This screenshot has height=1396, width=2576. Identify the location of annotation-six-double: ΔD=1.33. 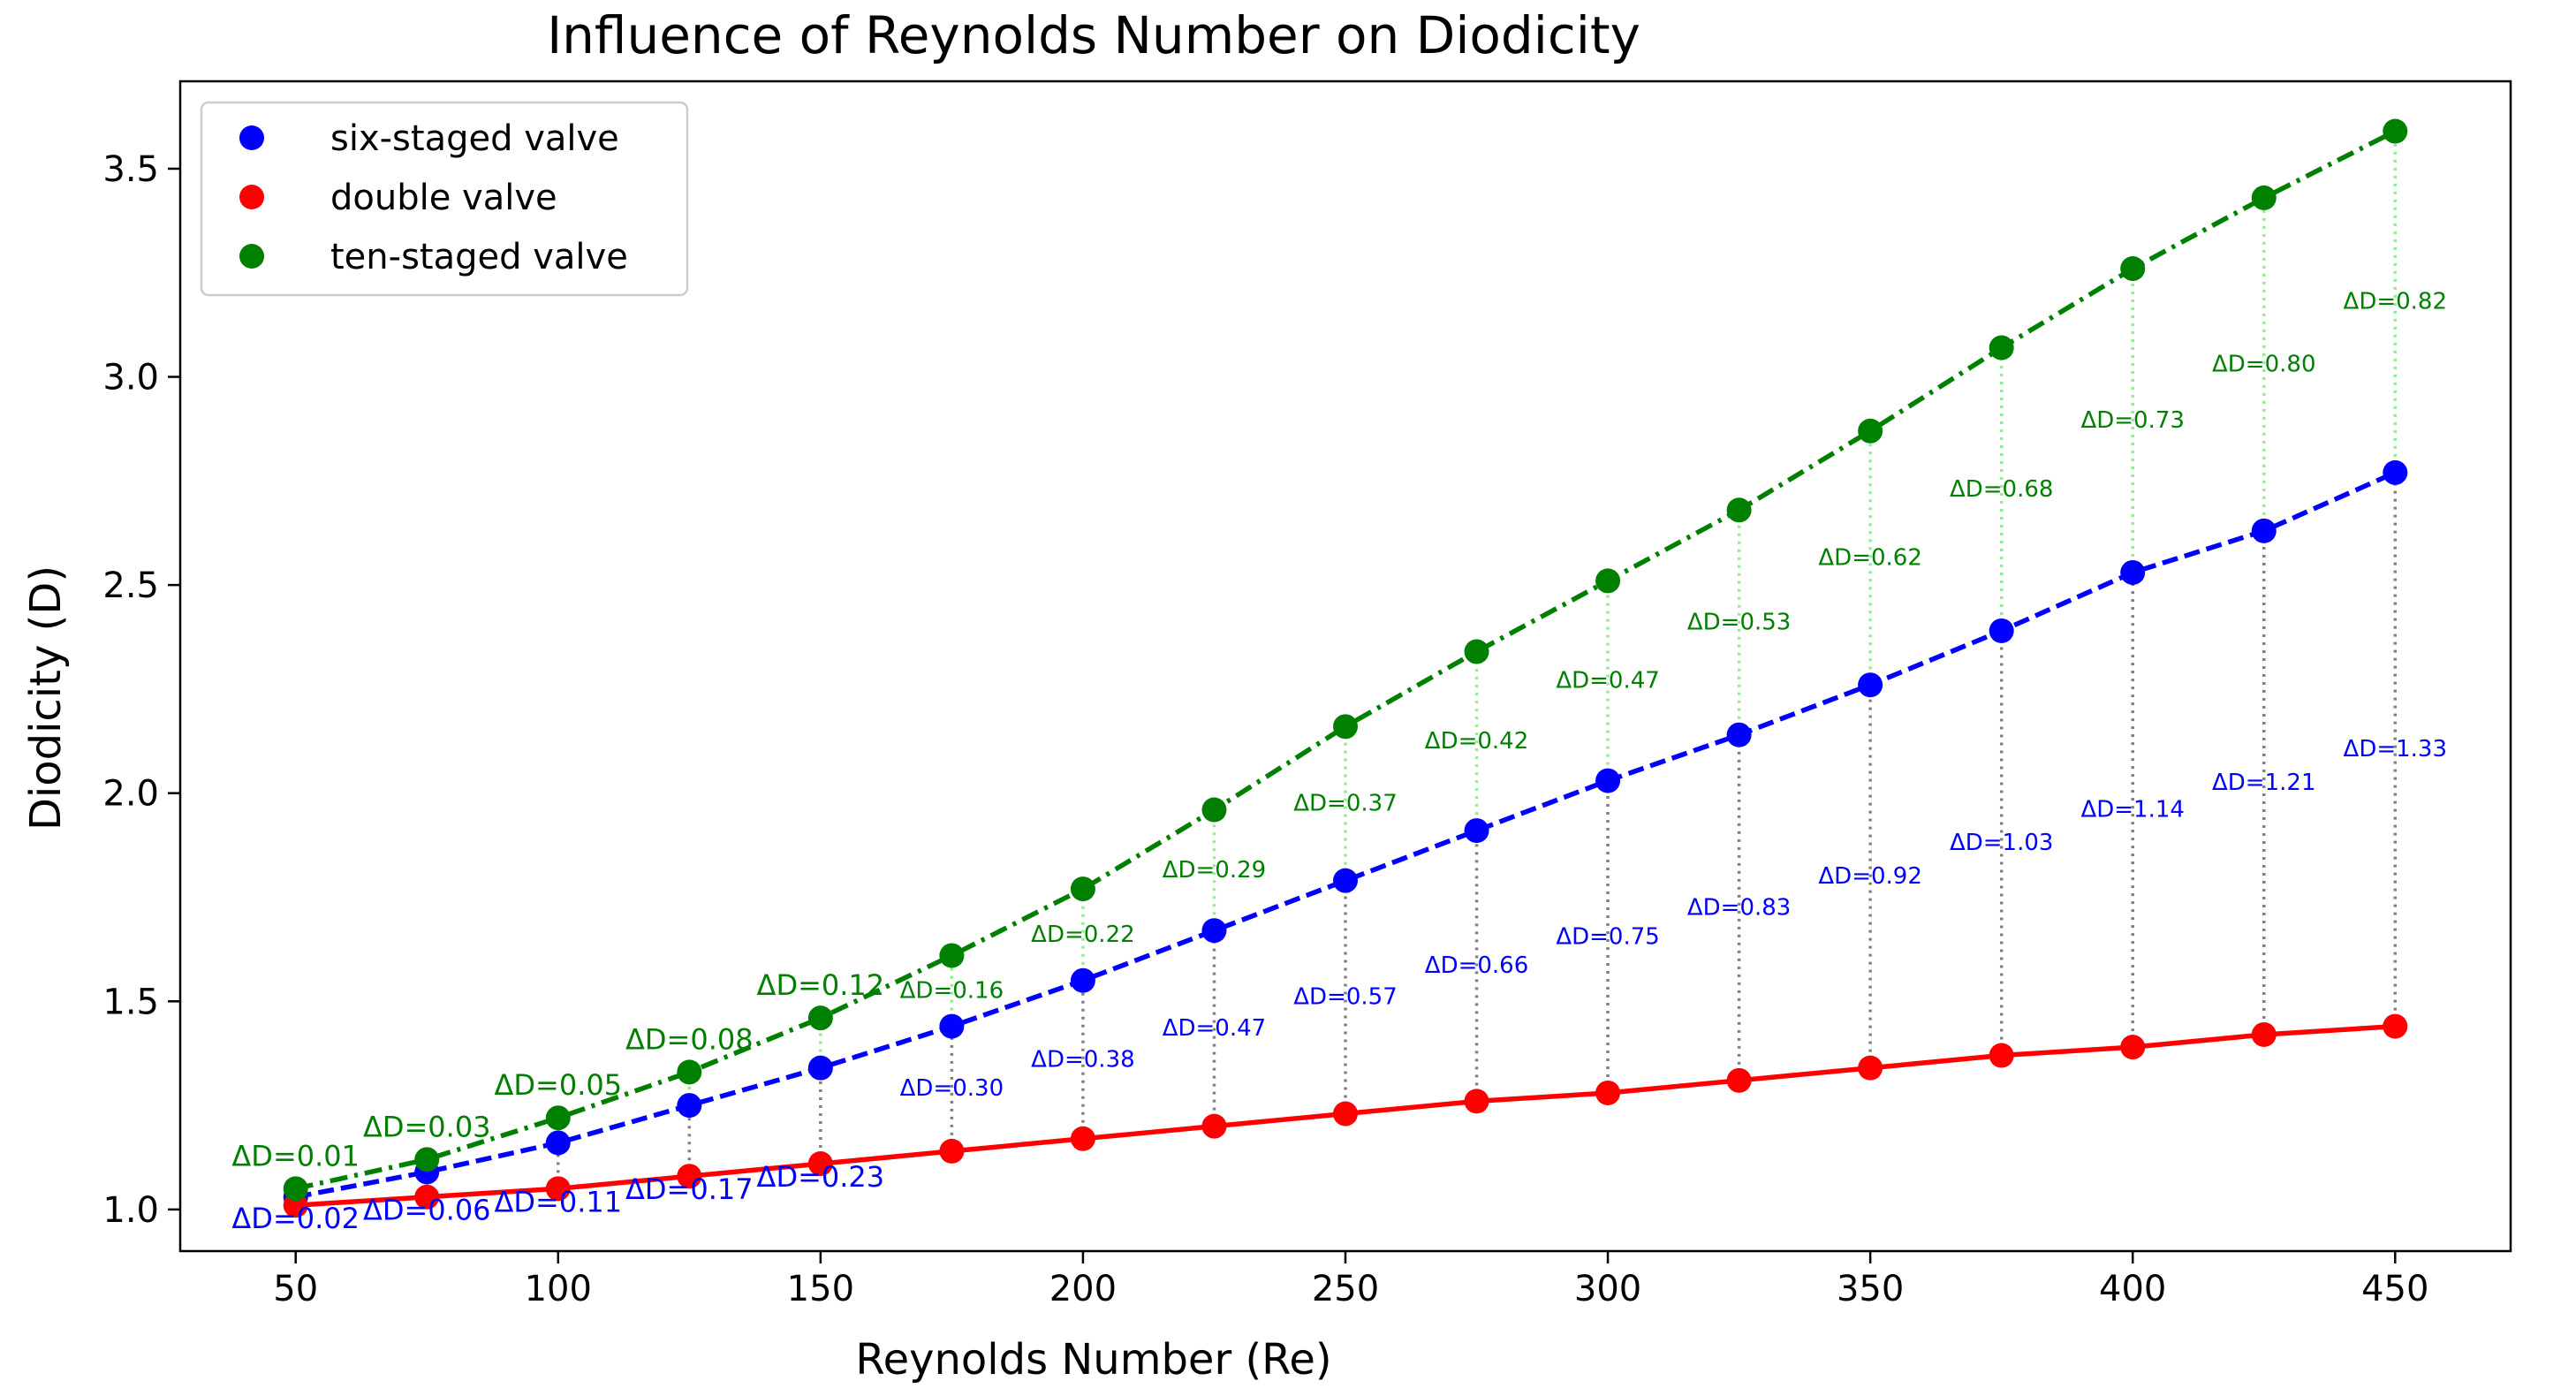
(2396, 749).